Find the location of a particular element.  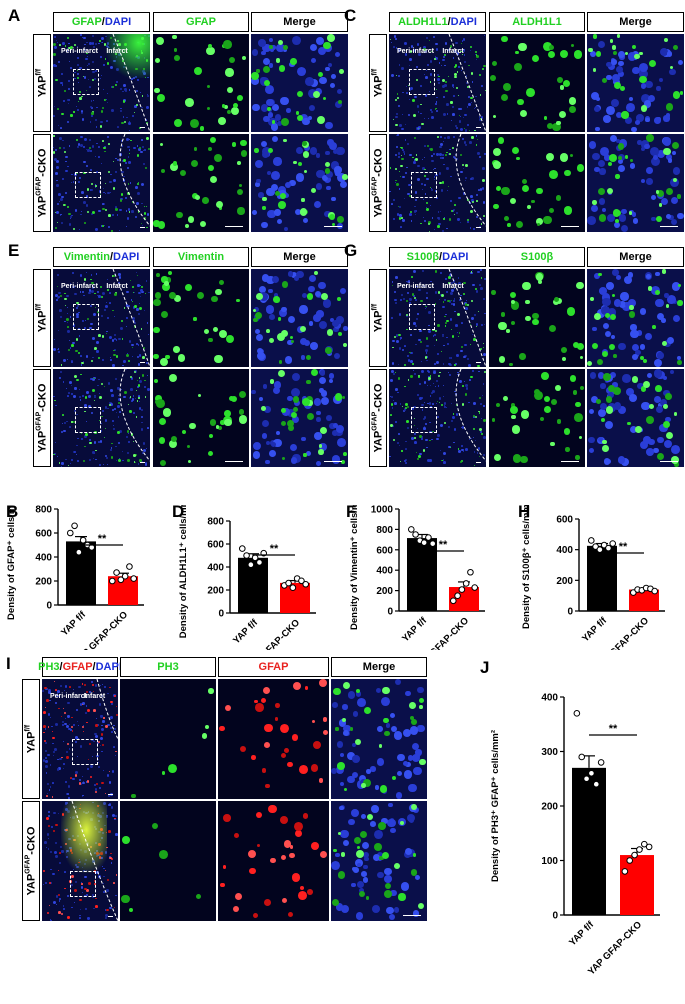

row-label-superscript: f/f is located at coordinates (39, 72).